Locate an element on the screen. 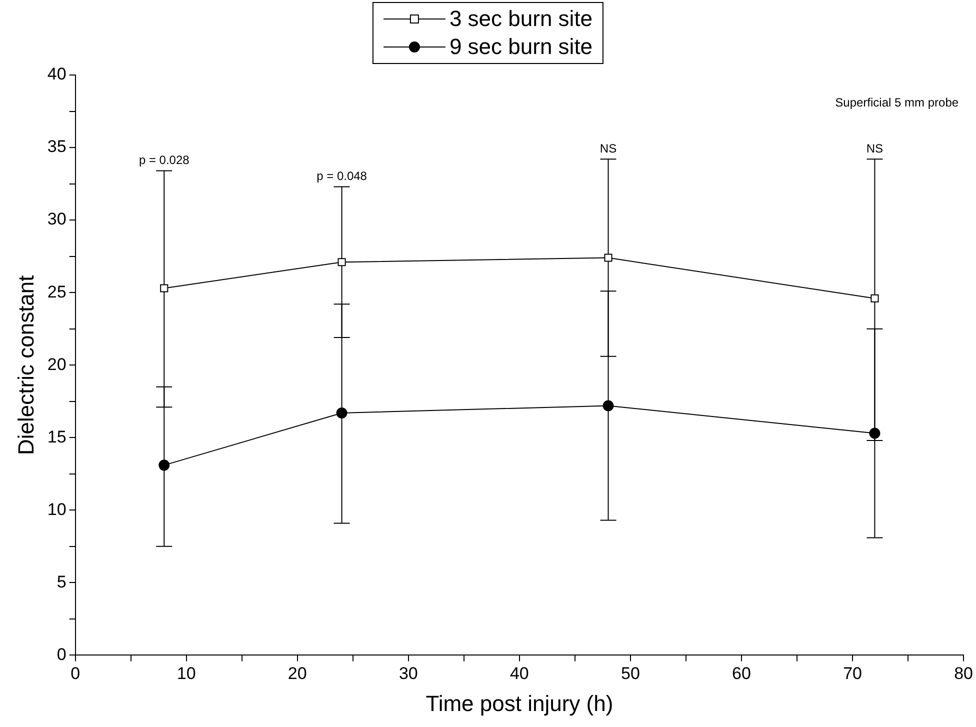  y-tick-label: 0 is located at coordinates (61, 654).